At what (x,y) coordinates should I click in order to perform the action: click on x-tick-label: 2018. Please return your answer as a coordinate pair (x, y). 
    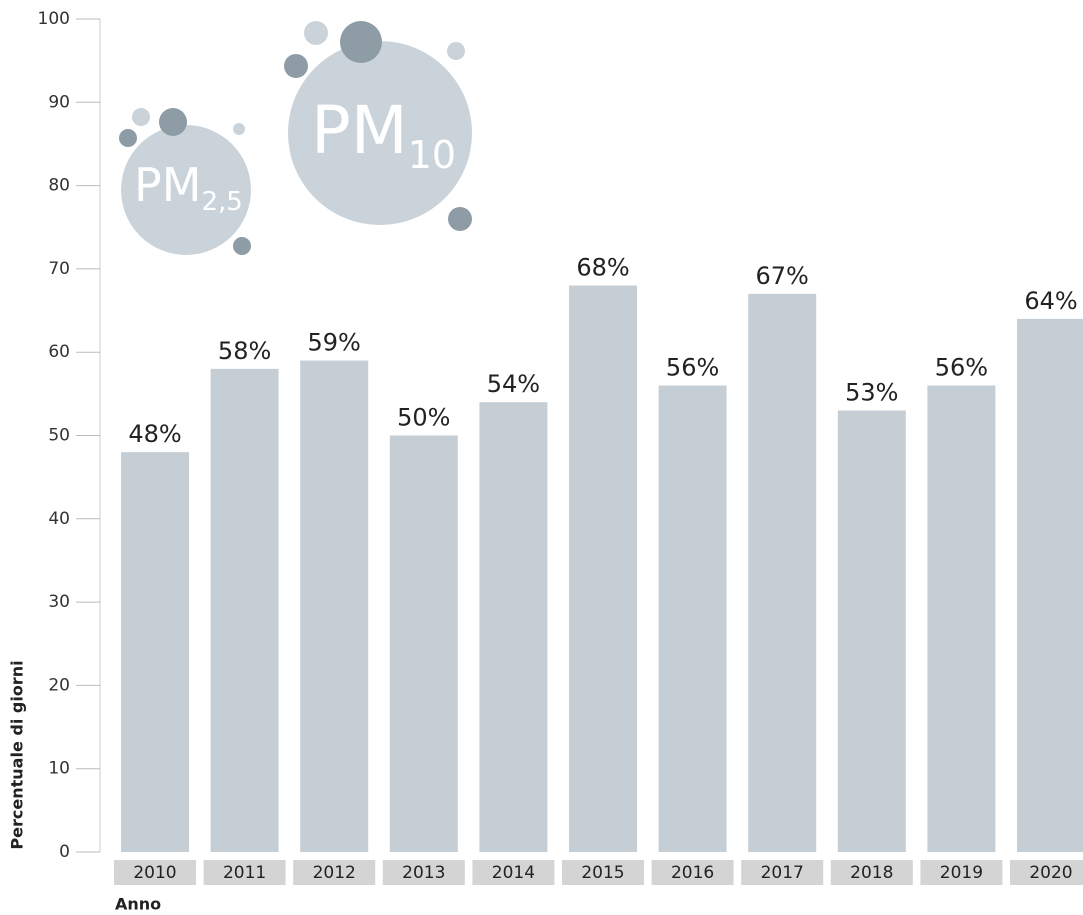
    Looking at the image, I should click on (871, 873).